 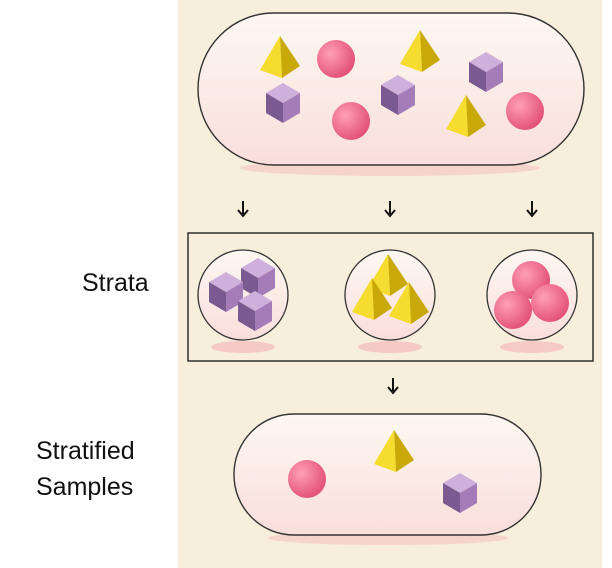 I want to click on stratum-spheres, so click(x=532, y=301).